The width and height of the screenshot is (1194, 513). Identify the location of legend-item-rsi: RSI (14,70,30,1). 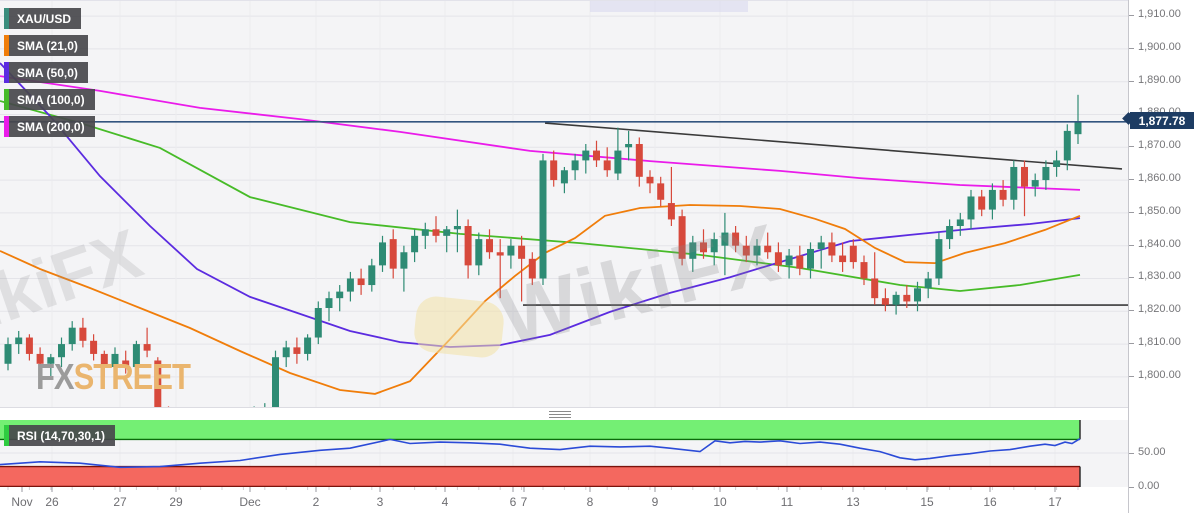
(60, 435).